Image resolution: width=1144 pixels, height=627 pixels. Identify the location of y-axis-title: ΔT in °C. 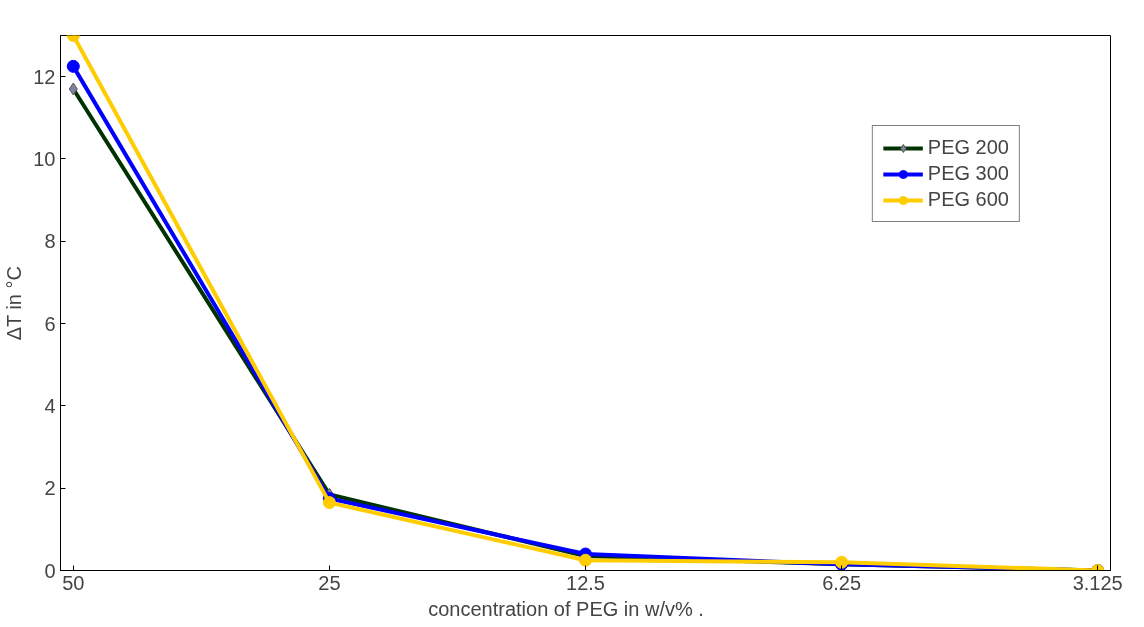
(14, 303).